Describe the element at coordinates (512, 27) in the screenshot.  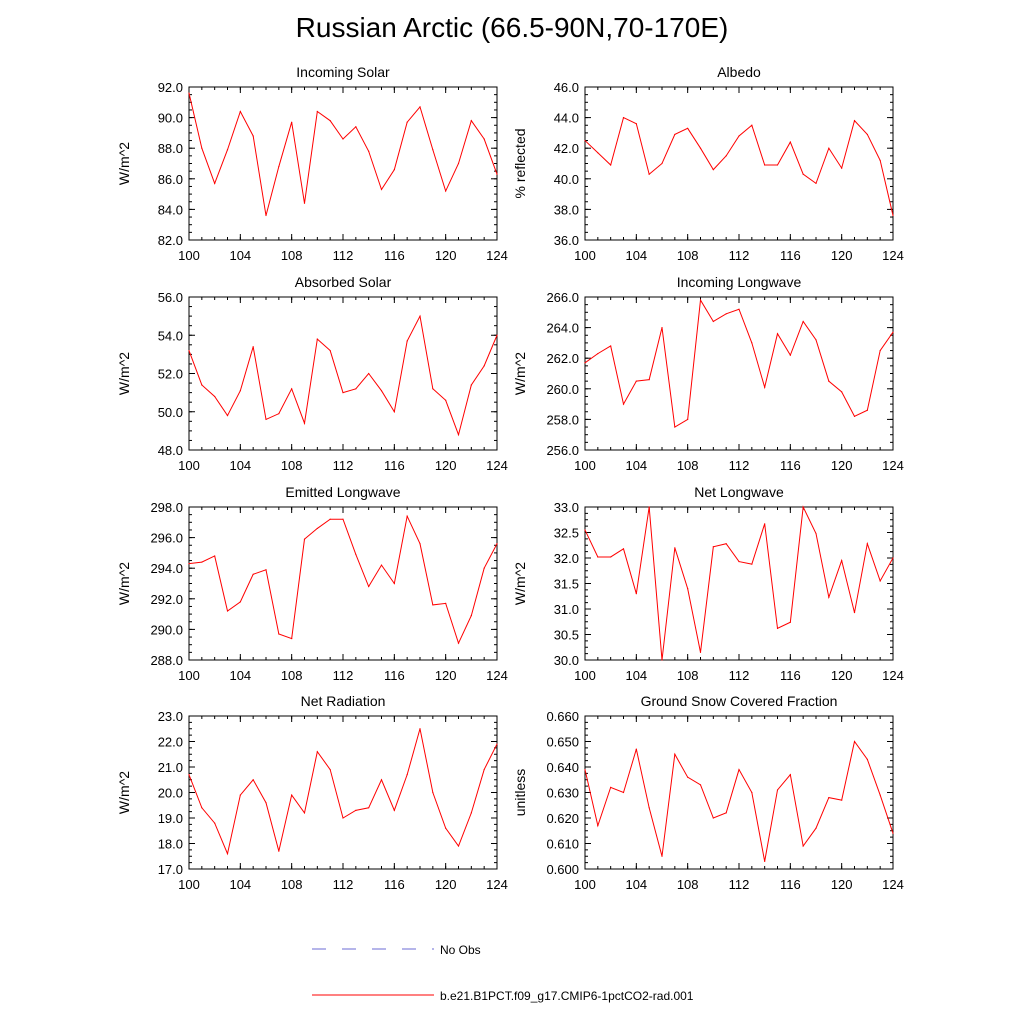
I see `figure-title: Russian Arctic (66.5-90N,70-170E)` at that location.